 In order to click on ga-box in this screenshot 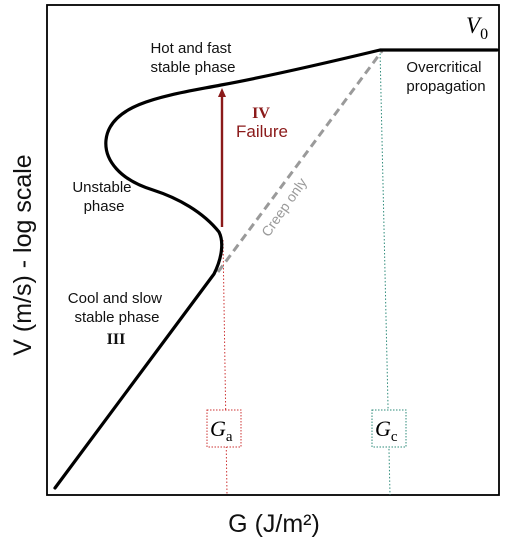, I will do `click(224, 428)`.